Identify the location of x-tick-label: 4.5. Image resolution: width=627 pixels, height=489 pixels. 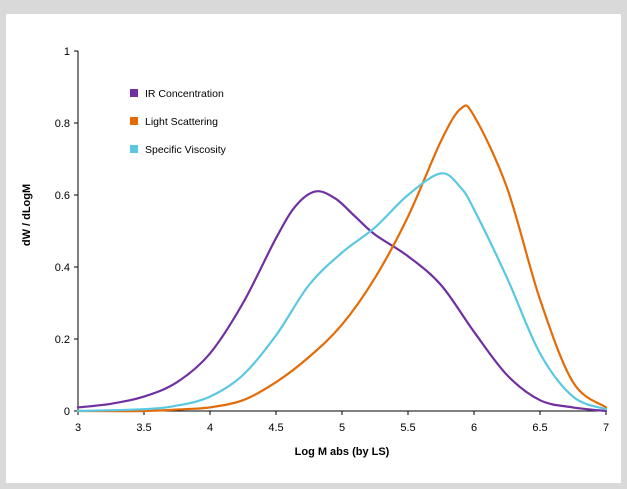
(275, 428).